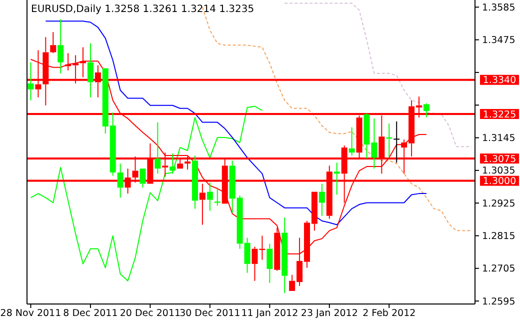 This screenshot has height=320, width=520. Describe the element at coordinates (150, 313) in the screenshot. I see `x-tick-label: 20 Dec 2011` at that location.